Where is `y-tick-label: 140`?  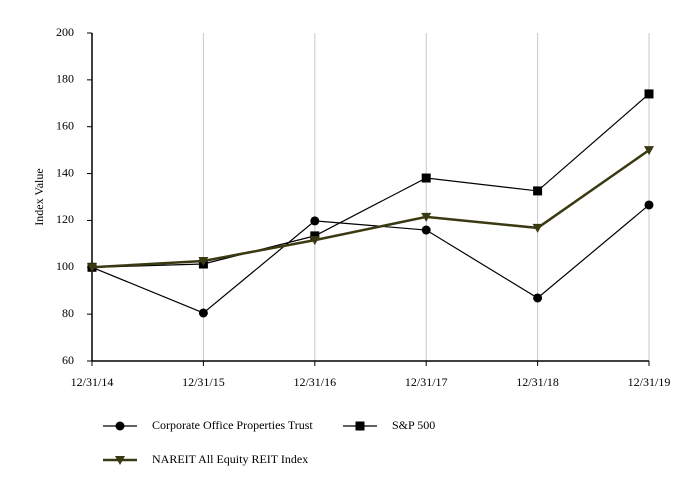
y-tick-label: 140 is located at coordinates (65, 172).